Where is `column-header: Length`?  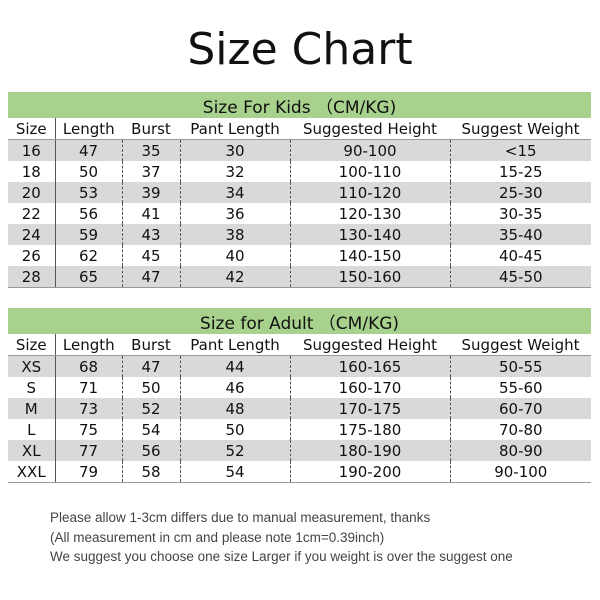 column-header: Length is located at coordinates (88, 129).